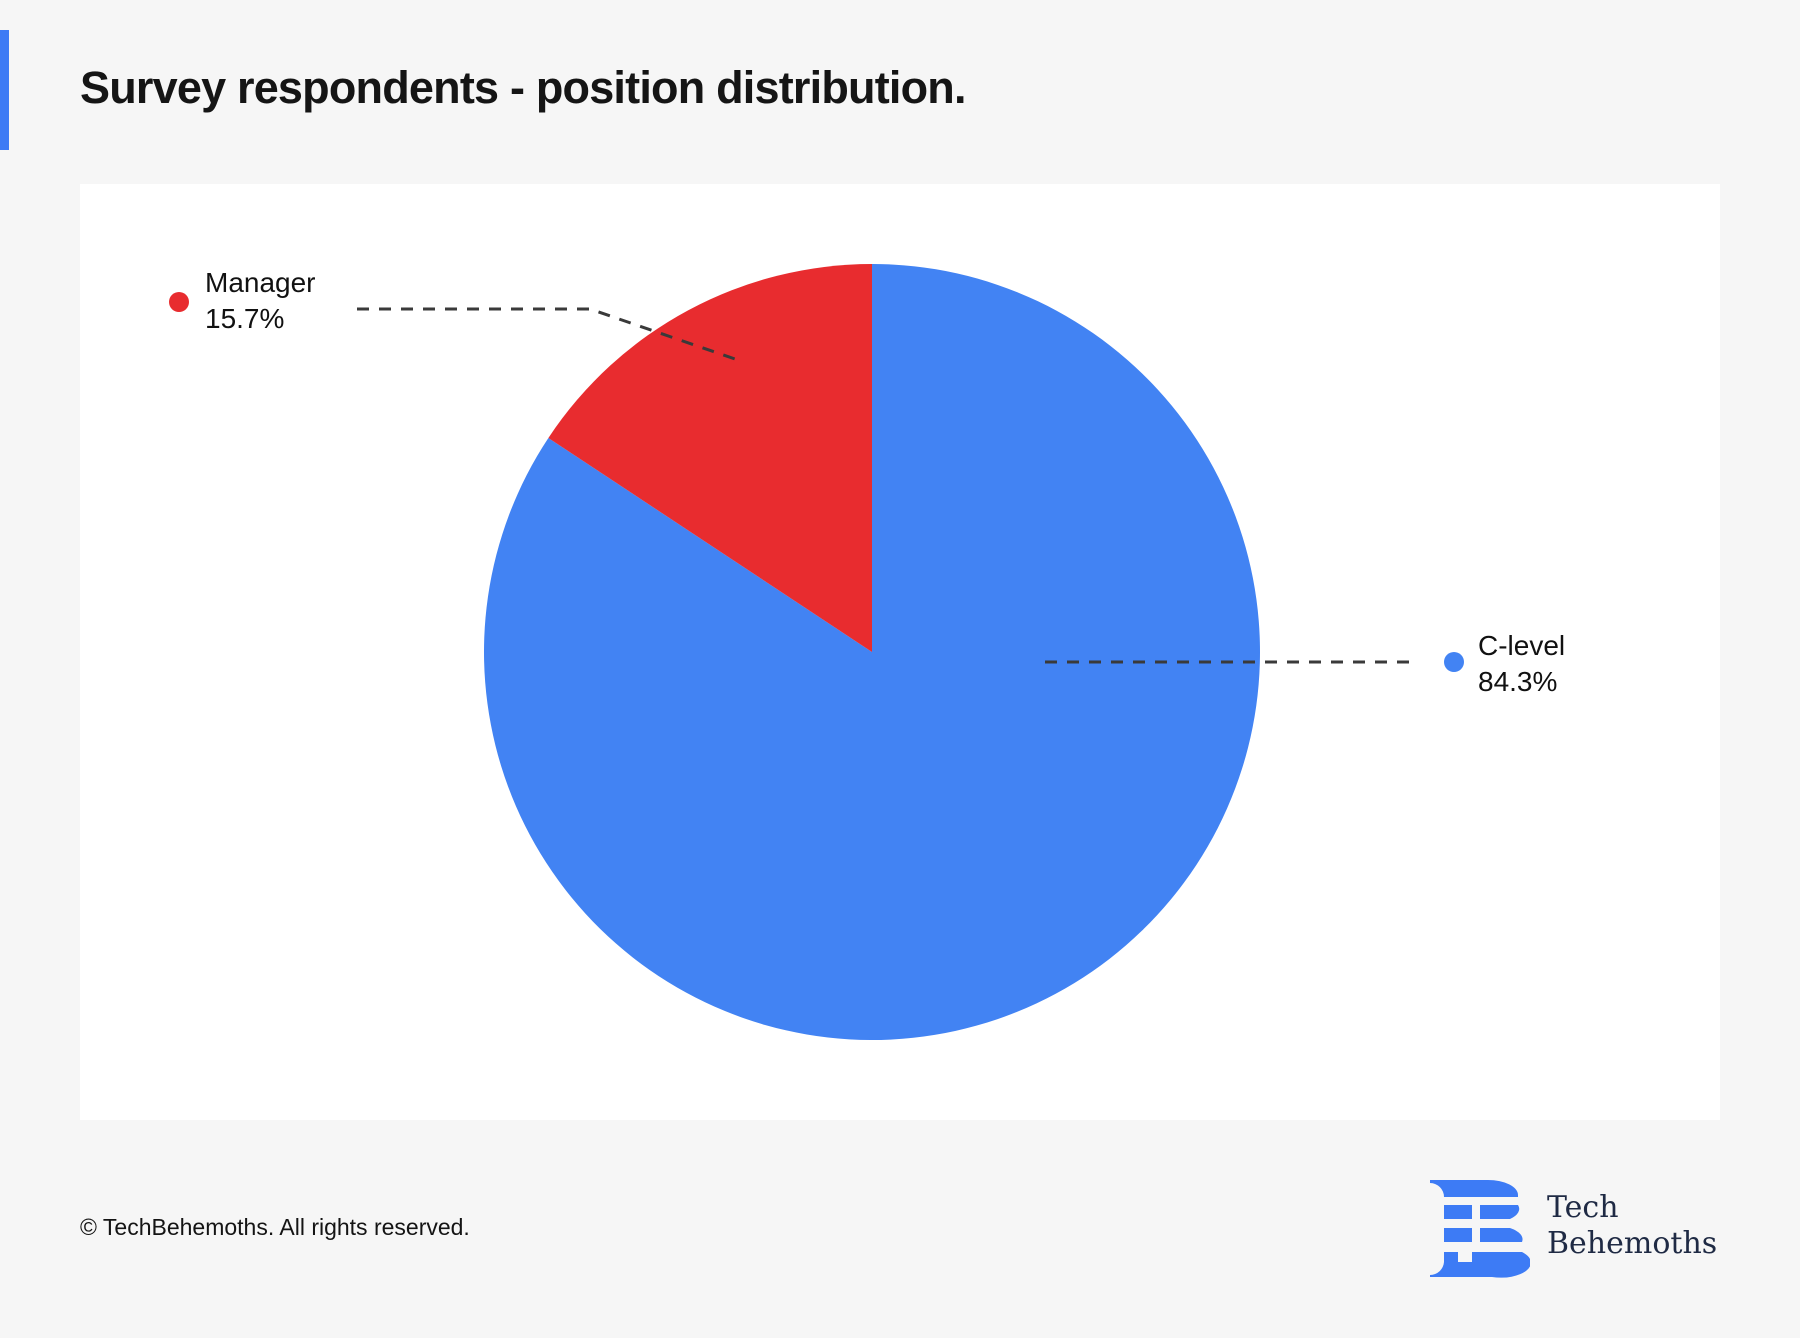 This screenshot has height=1338, width=1800. Describe the element at coordinates (1480, 1229) in the screenshot. I see `techbehemoths-logo-icon` at that location.